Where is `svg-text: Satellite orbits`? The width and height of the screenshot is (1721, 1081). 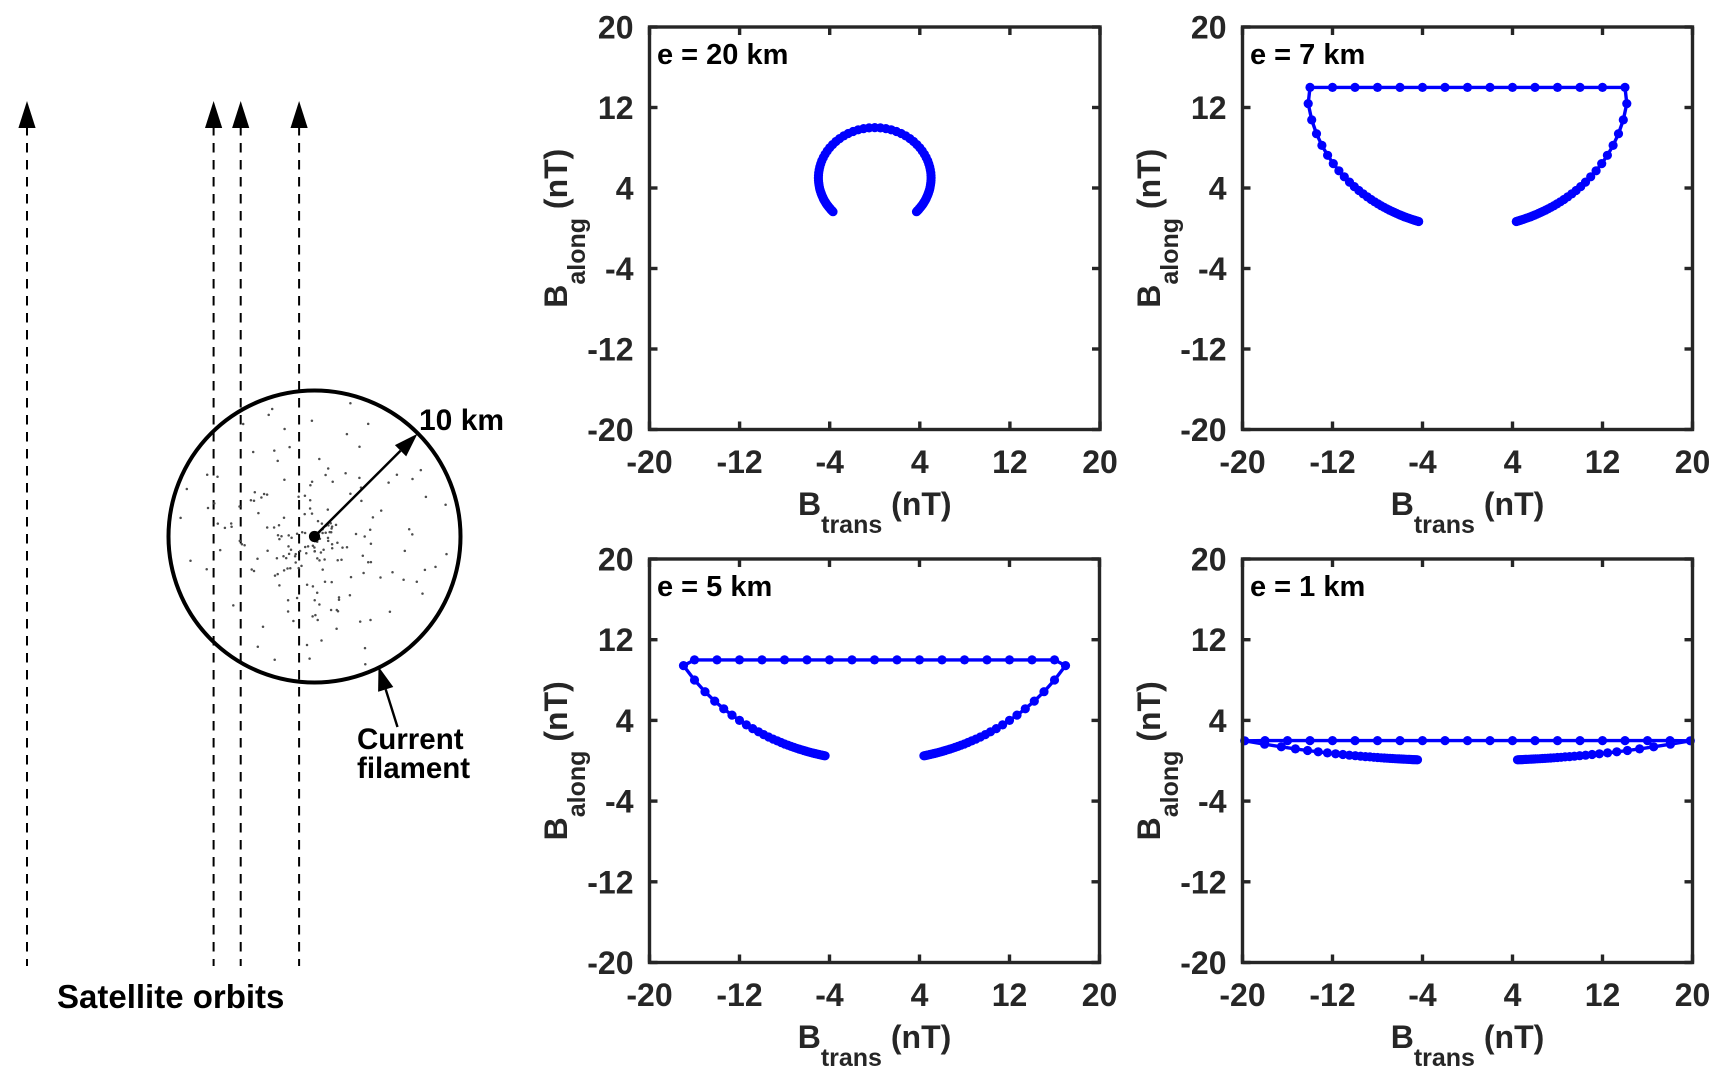
svg-text: Satellite orbits is located at coordinates (170, 996).